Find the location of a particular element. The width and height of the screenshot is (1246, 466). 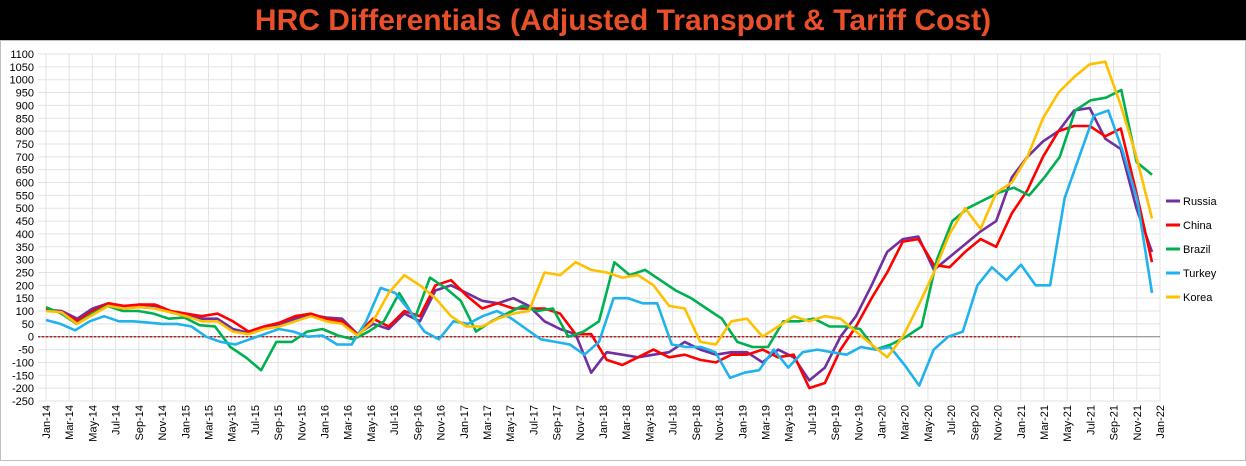

x-tick-label: May-18 is located at coordinates (650, 423).